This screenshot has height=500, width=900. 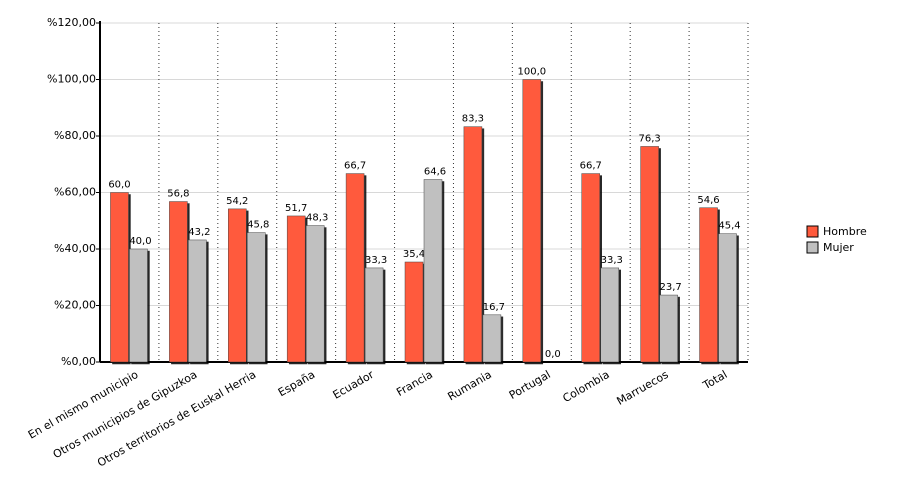 What do you see at coordinates (470, 385) in the screenshot?
I see `x-tick-label: Rumania` at bounding box center [470, 385].